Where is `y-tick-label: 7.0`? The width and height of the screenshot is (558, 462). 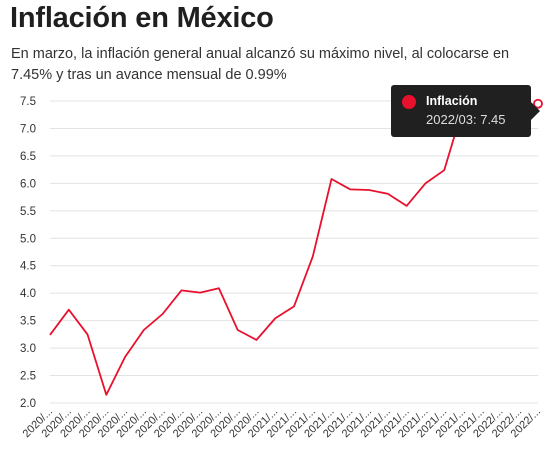 y-tick-label: 7.0 is located at coordinates (28, 129).